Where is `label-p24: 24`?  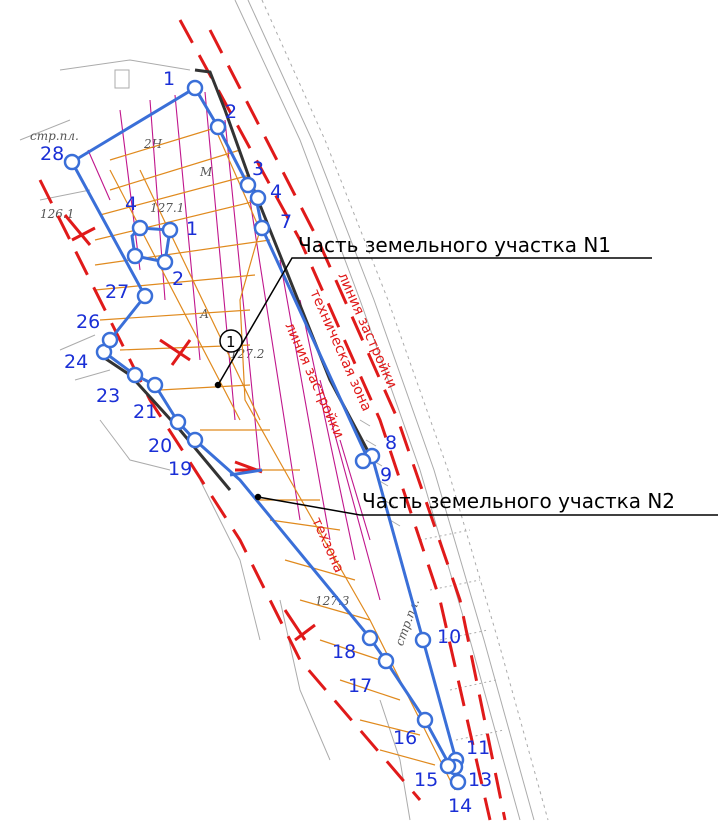 label-p24: 24 is located at coordinates (76, 362).